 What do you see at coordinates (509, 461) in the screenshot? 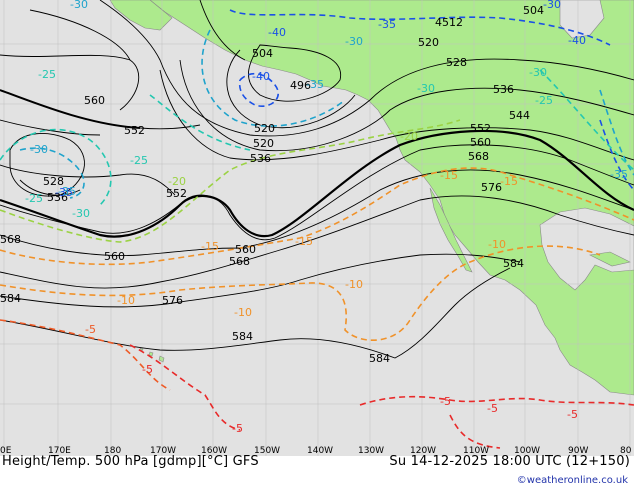
I see `valid-time: Su 14-12-2025 18:00 UTC (12+150)` at bounding box center [509, 461].